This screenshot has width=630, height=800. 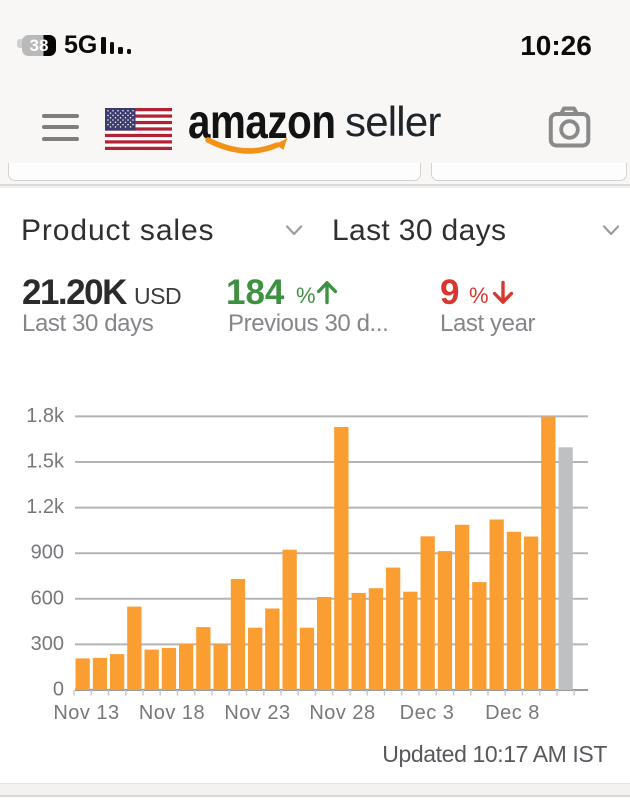 What do you see at coordinates (45, 462) in the screenshot?
I see `svg-text: 1.5k` at bounding box center [45, 462].